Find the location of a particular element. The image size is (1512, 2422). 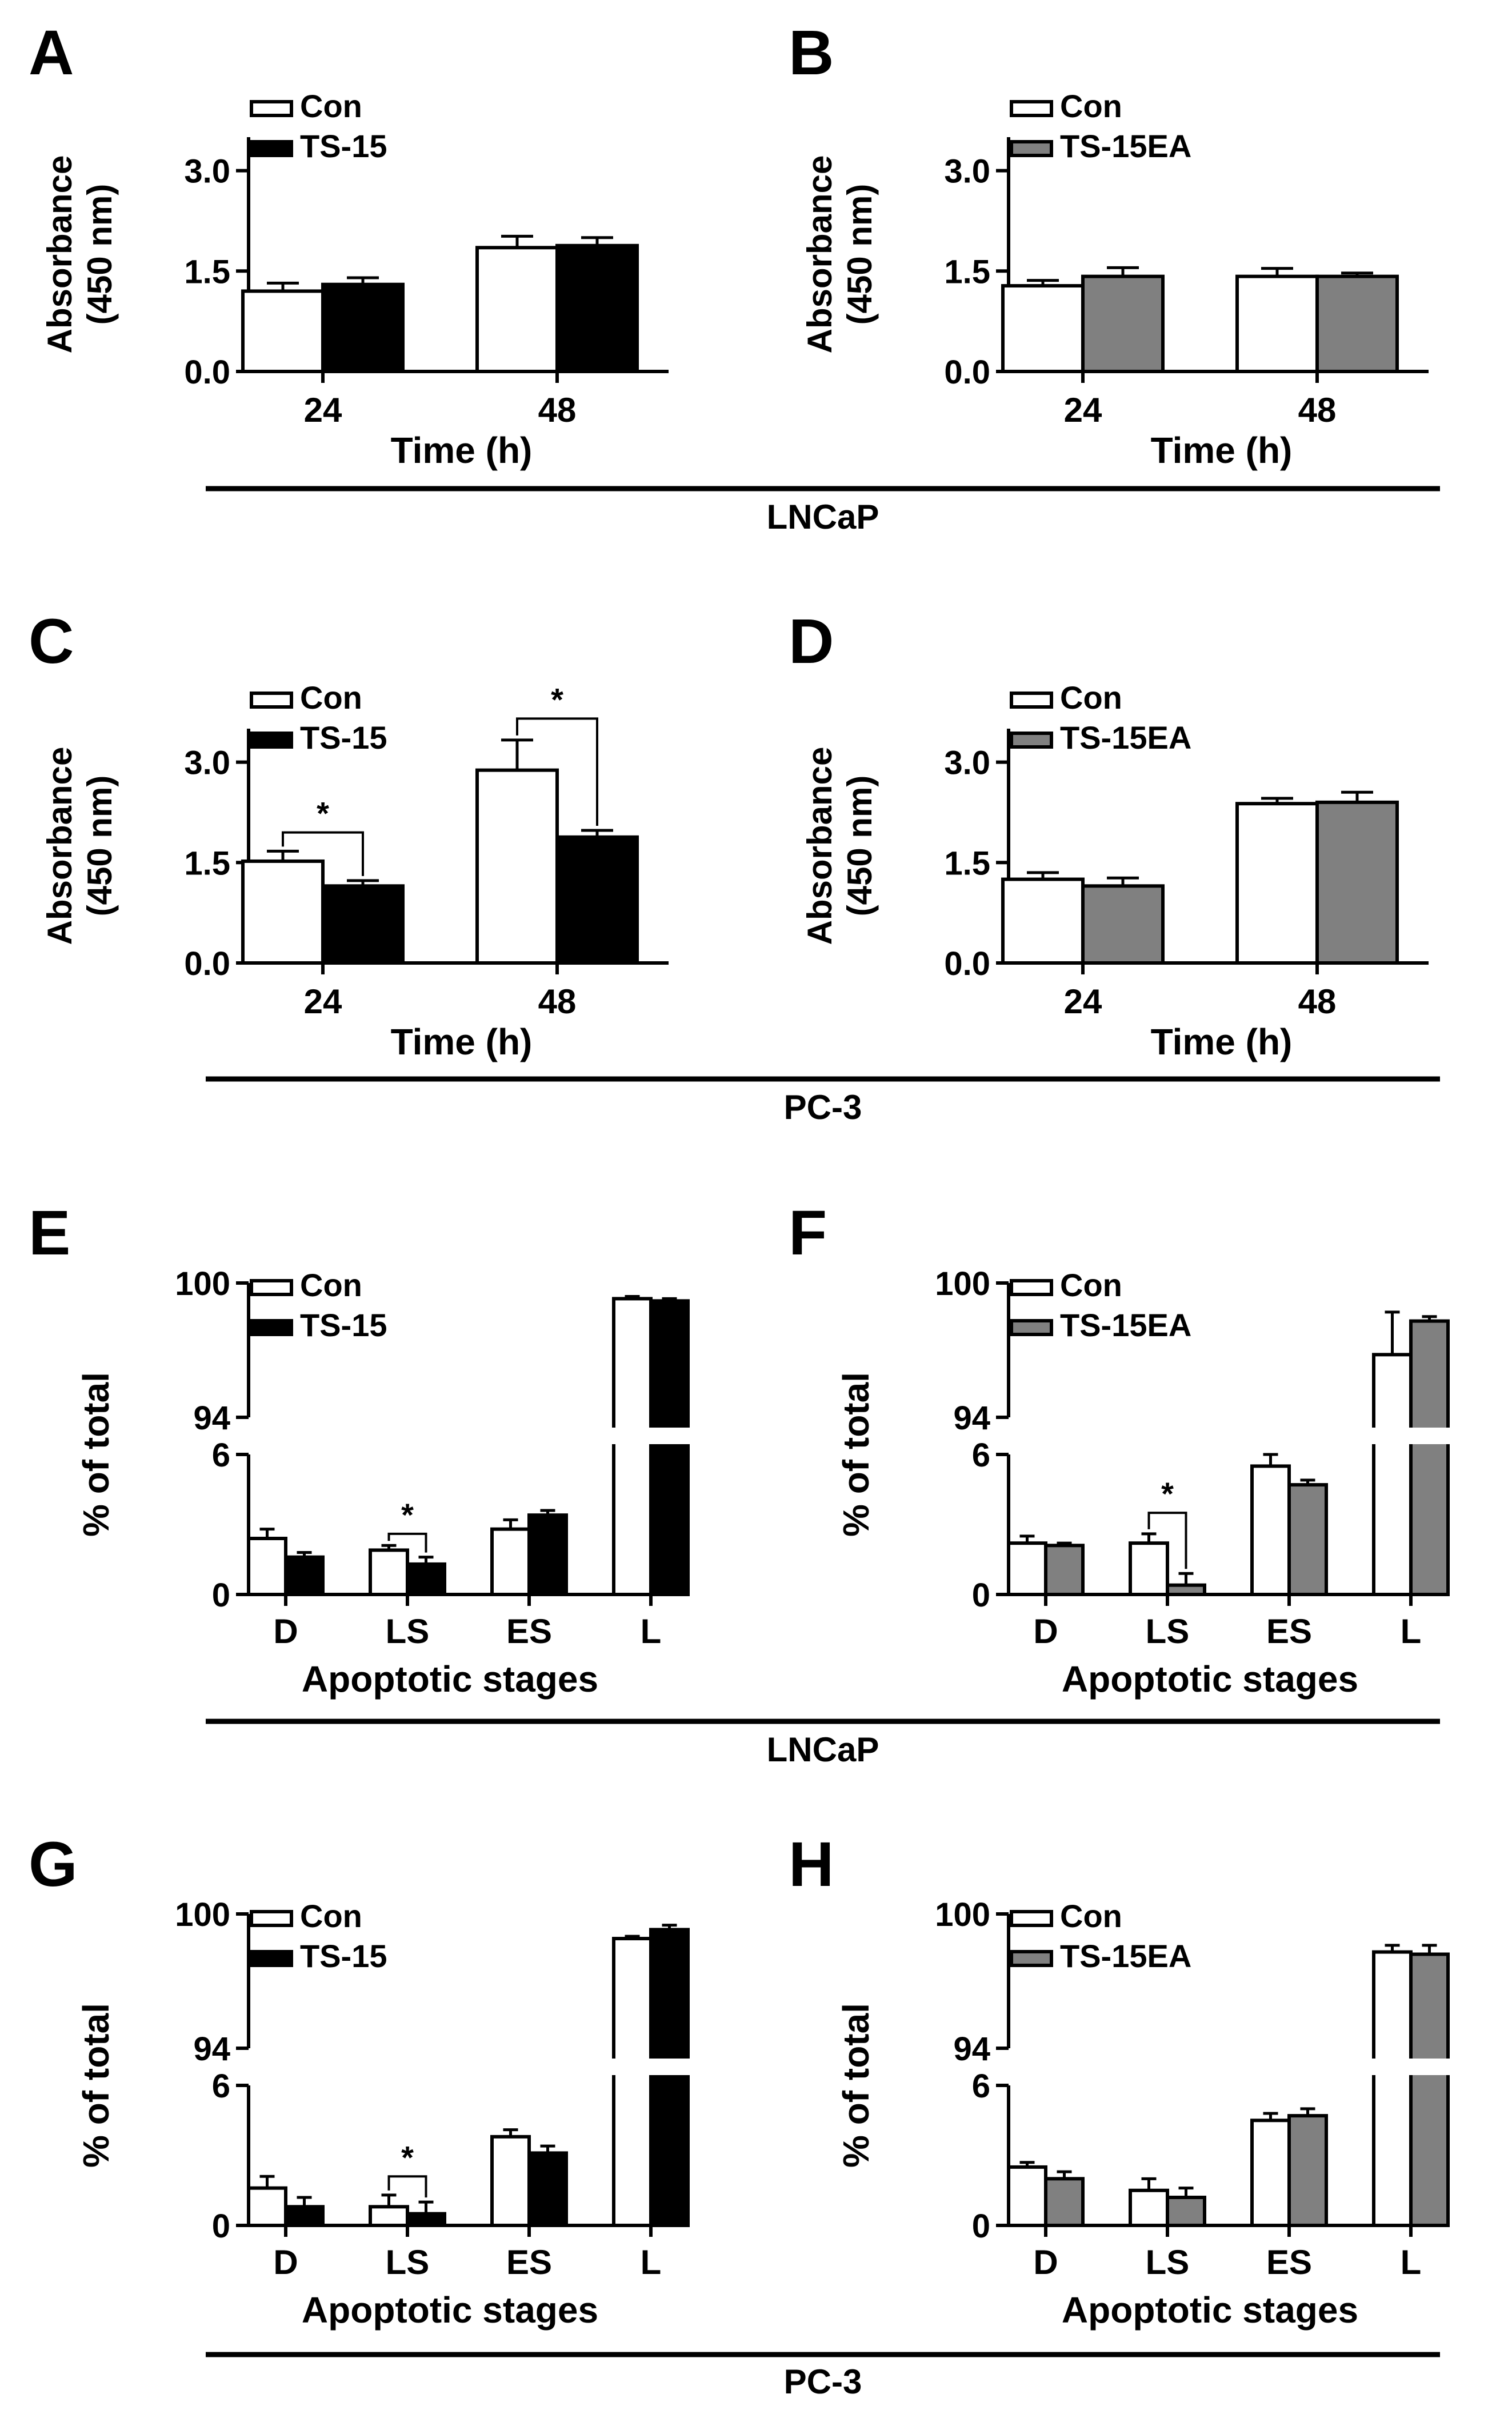

bar-ts-15-l is located at coordinates (669, 1448).